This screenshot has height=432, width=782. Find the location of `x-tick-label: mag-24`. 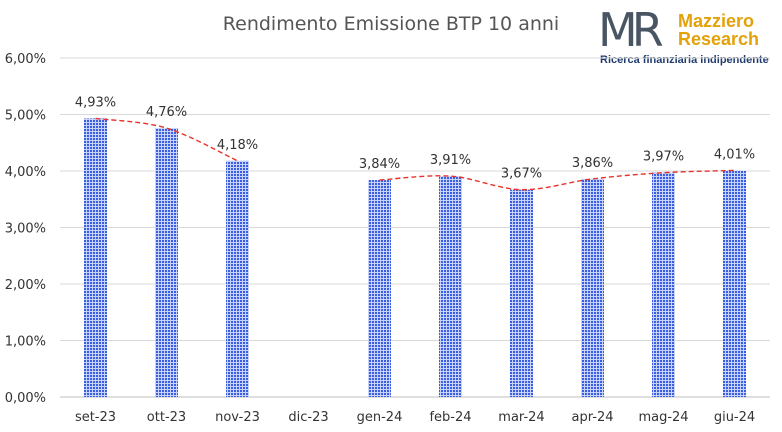

x-tick-label: mag-24 is located at coordinates (663, 417).